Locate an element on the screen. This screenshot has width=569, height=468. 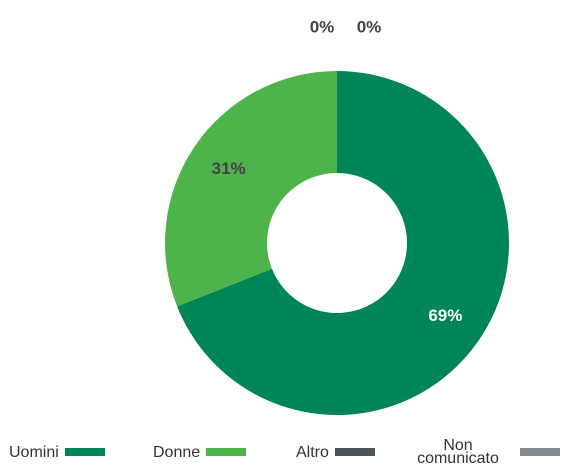
legend-item: Non comunicato is located at coordinates (481, 452).